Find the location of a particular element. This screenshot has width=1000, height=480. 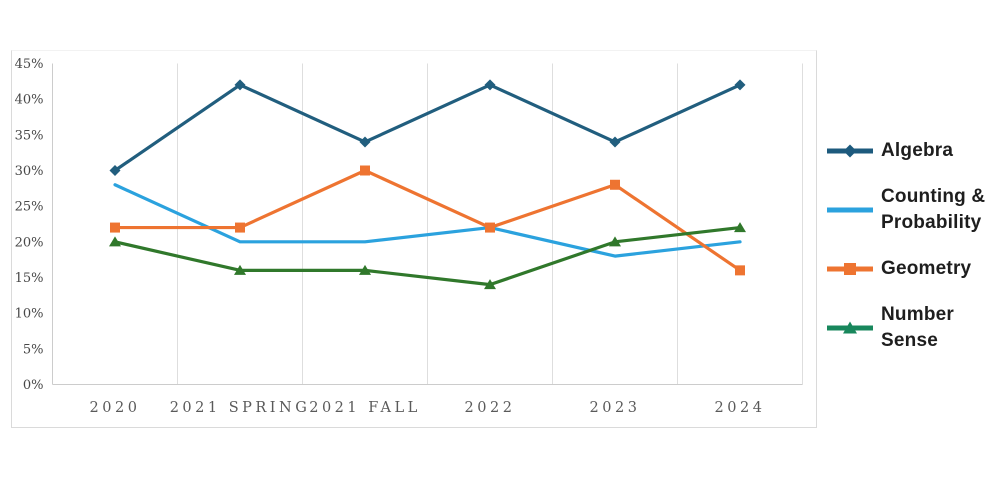

legend-item-algebra: Algebra is located at coordinates (913, 151).